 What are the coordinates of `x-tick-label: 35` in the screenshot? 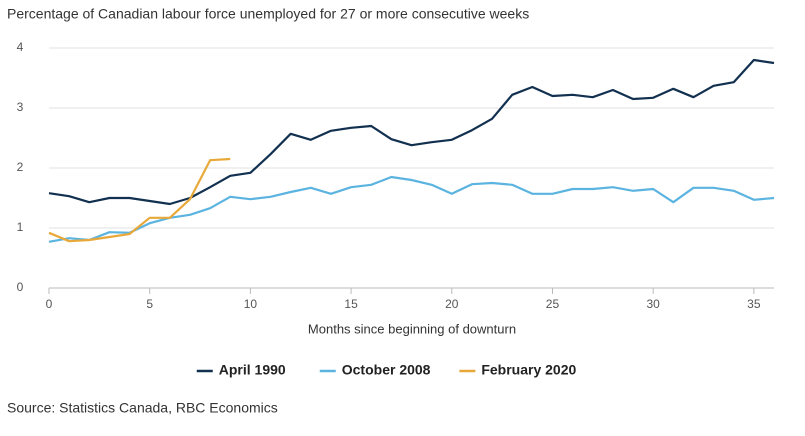 It's located at (754, 304).